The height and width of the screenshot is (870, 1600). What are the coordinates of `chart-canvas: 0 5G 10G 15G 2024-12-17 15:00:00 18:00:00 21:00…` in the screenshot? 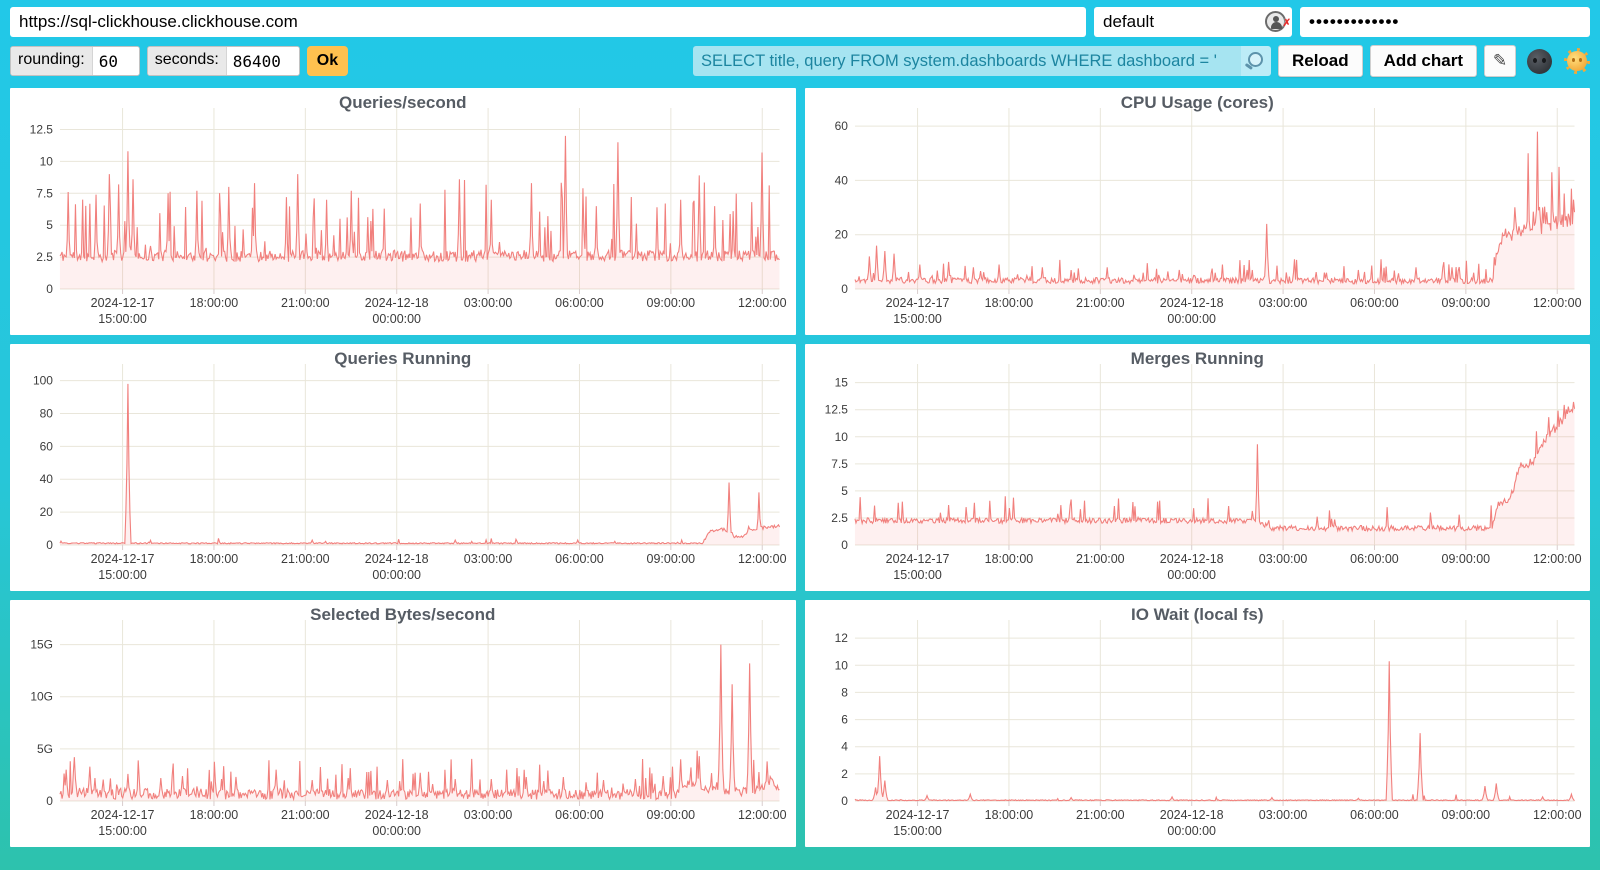 It's located at (403, 723).